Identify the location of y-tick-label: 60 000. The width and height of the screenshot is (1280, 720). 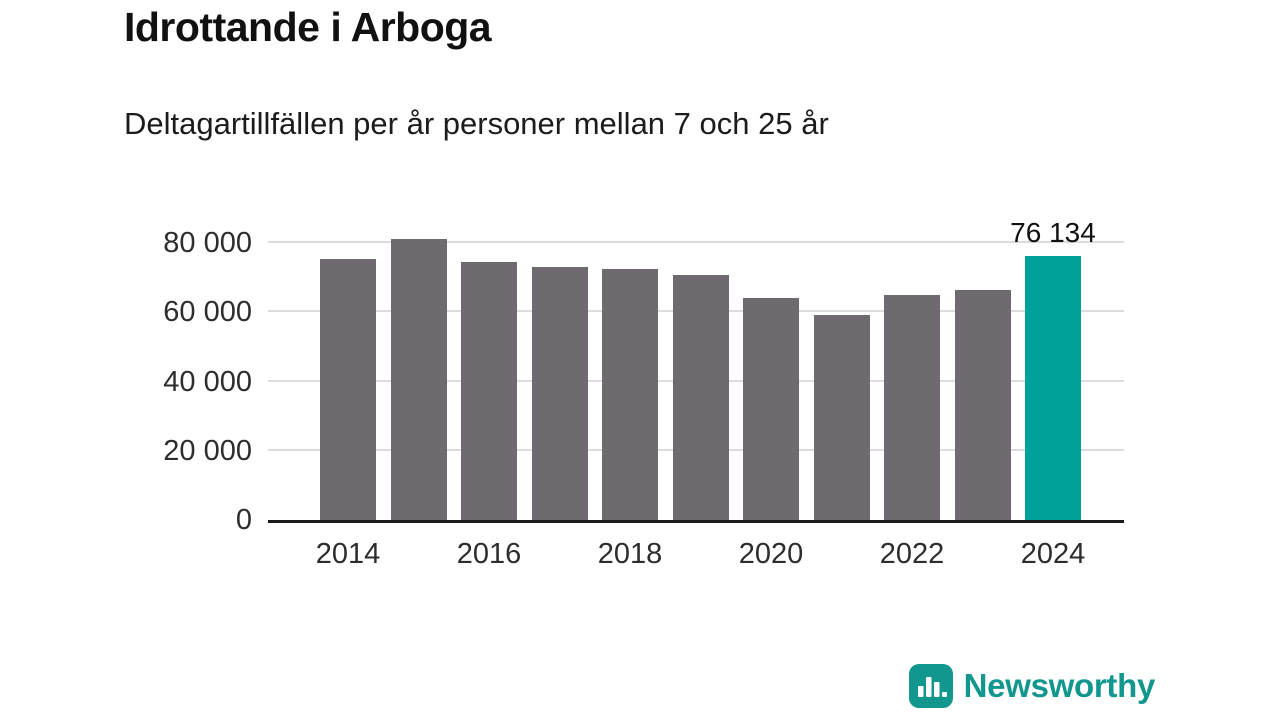
(207, 312).